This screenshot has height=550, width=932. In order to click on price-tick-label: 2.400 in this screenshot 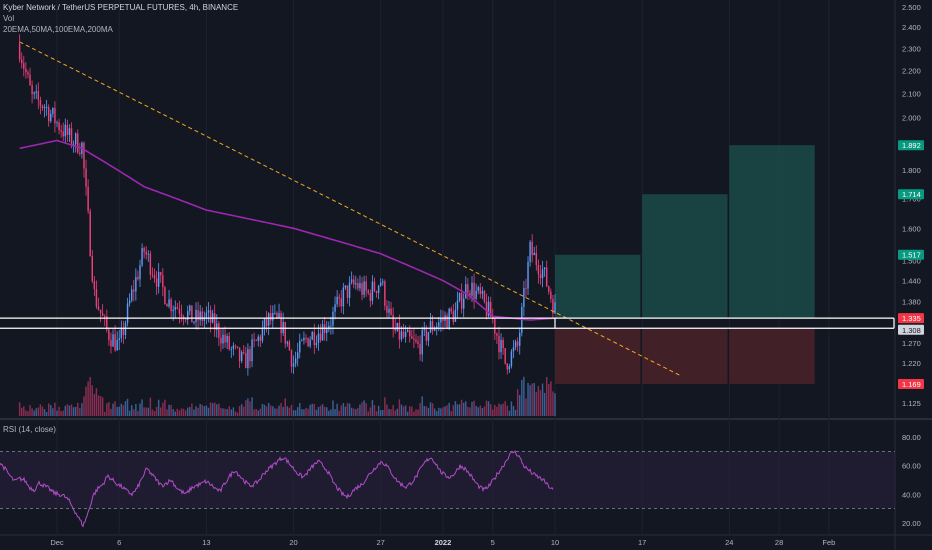, I will do `click(911, 27)`.